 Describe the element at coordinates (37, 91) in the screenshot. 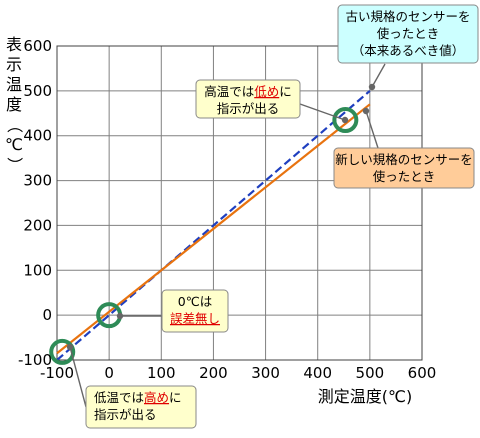

I see `y-tick-label: 500` at that location.